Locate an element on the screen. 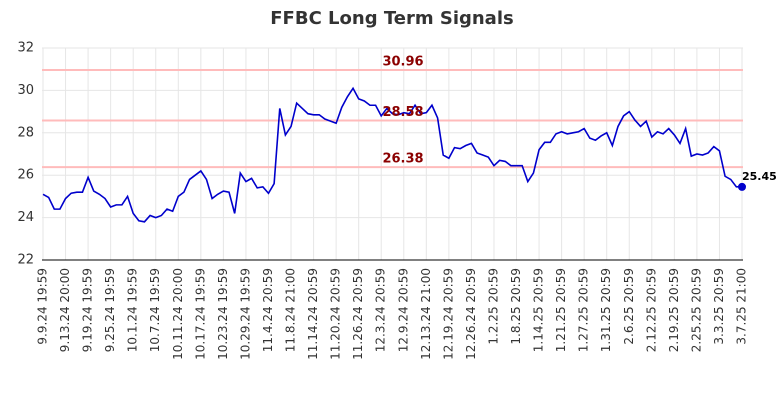 This screenshot has height=400, width=784. x-tick-label: 10.11.24 20:00 is located at coordinates (178, 314).